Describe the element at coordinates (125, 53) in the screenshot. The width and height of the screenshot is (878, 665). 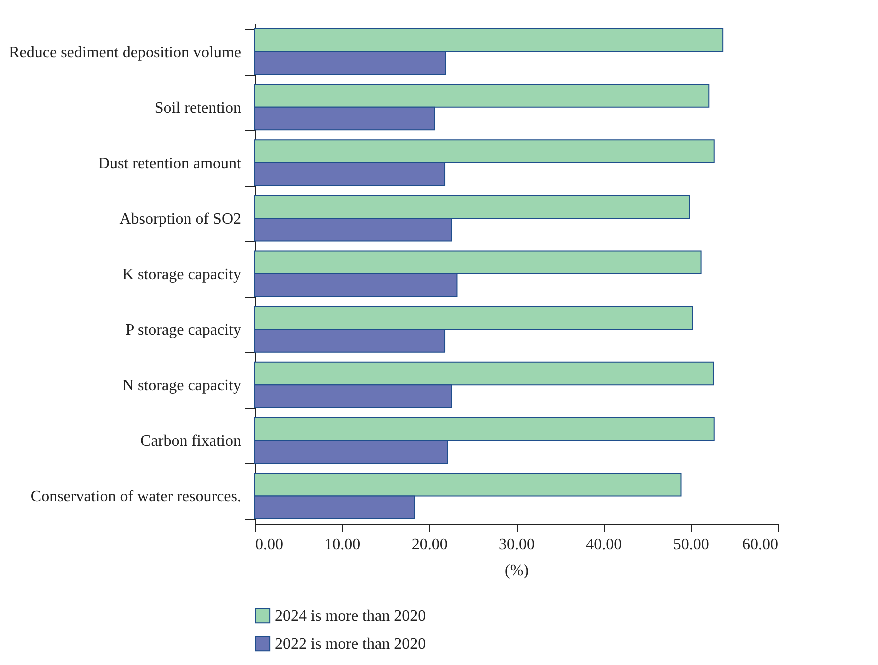
I see `y-tick-label: Reduce sediment deposition volume` at that location.